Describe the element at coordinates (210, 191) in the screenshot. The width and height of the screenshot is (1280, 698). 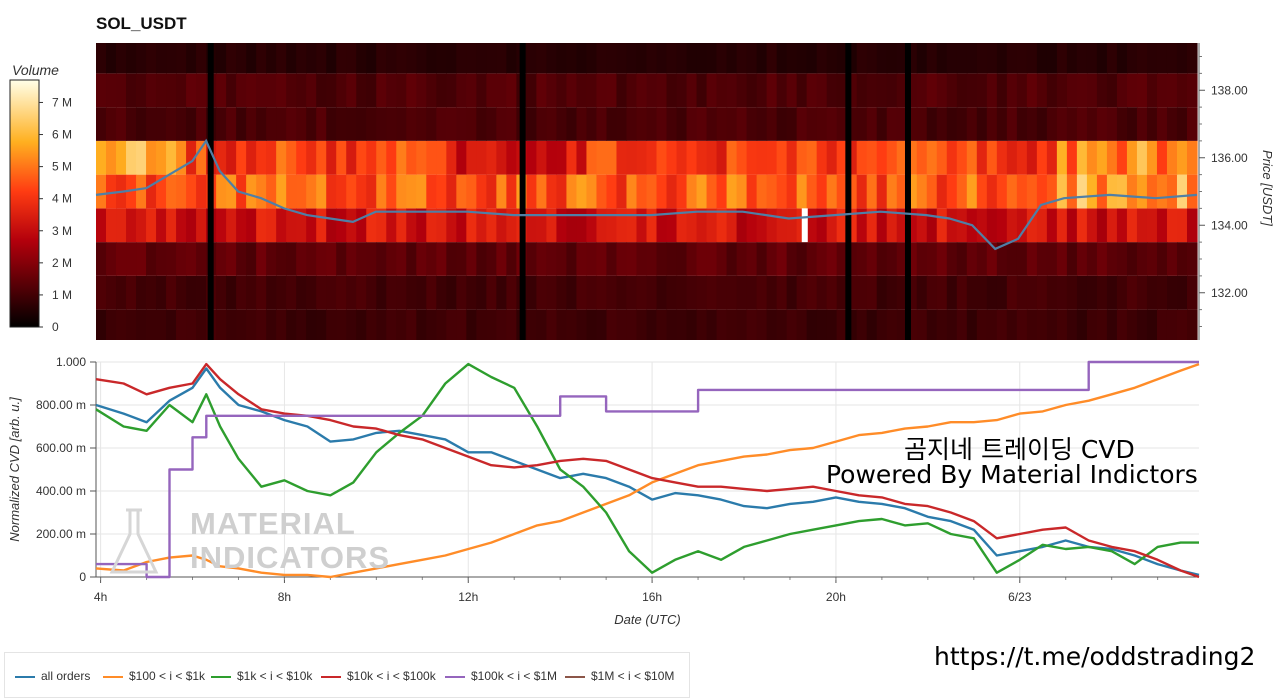
I see `heatmap-gap` at that location.